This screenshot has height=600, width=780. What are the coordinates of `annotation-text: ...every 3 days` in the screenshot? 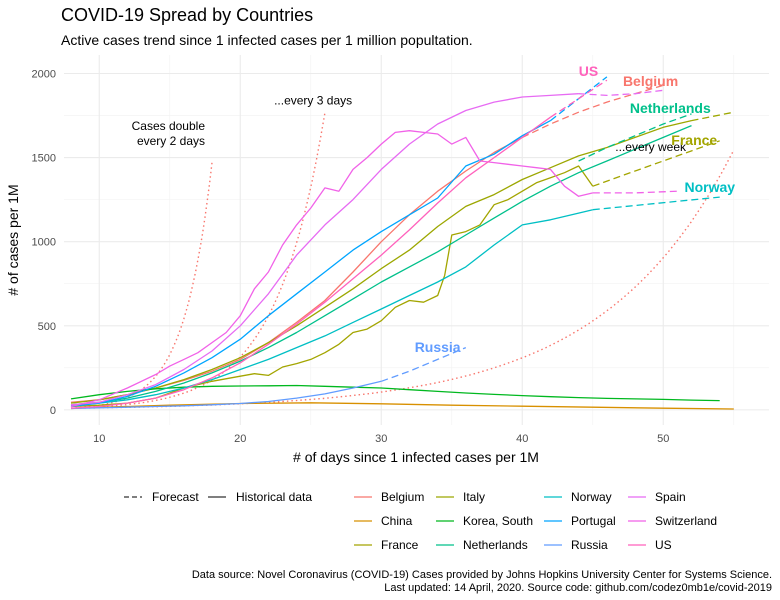 It's located at (313, 101).